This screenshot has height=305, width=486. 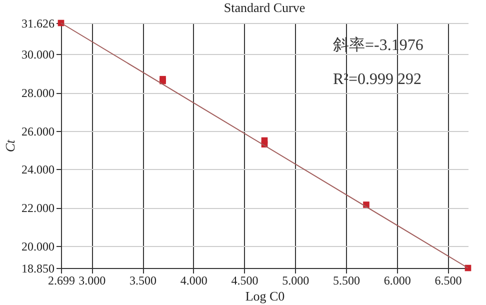 What do you see at coordinates (296, 281) in the screenshot?
I see `x-tick-label: 5.000` at bounding box center [296, 281].